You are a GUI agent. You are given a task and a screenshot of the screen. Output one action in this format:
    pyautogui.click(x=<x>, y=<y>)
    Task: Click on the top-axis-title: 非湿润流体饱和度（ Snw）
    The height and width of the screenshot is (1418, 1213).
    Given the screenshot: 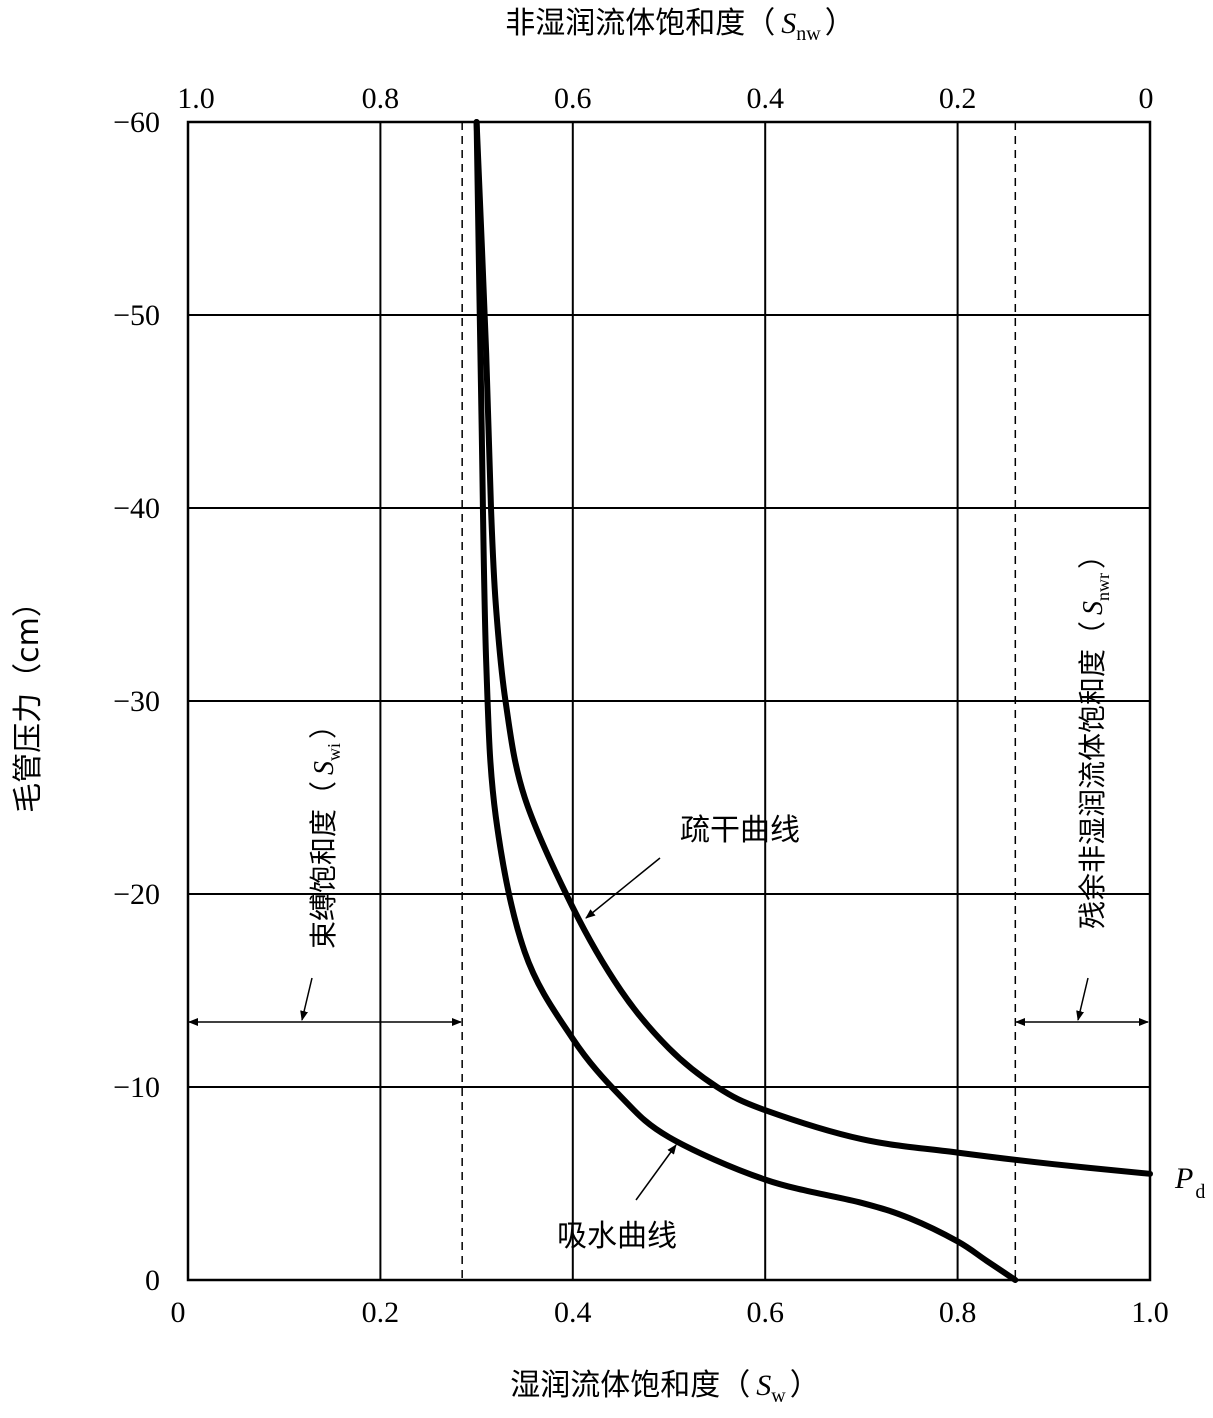 What is the action you would take?
    pyautogui.click(x=679, y=25)
    